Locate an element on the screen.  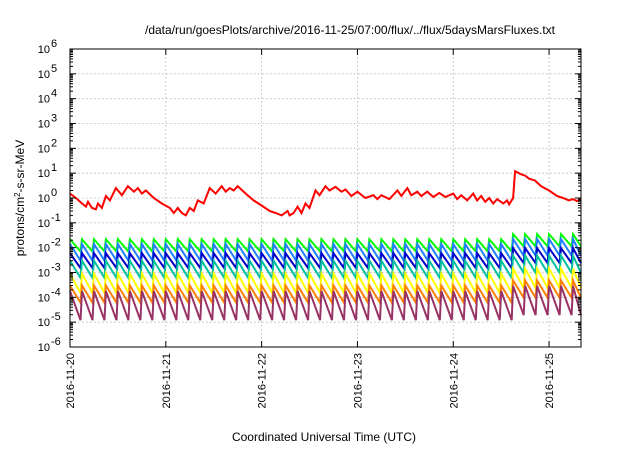
x-tick-label: 2016-11-25 is located at coordinates (550, 380).